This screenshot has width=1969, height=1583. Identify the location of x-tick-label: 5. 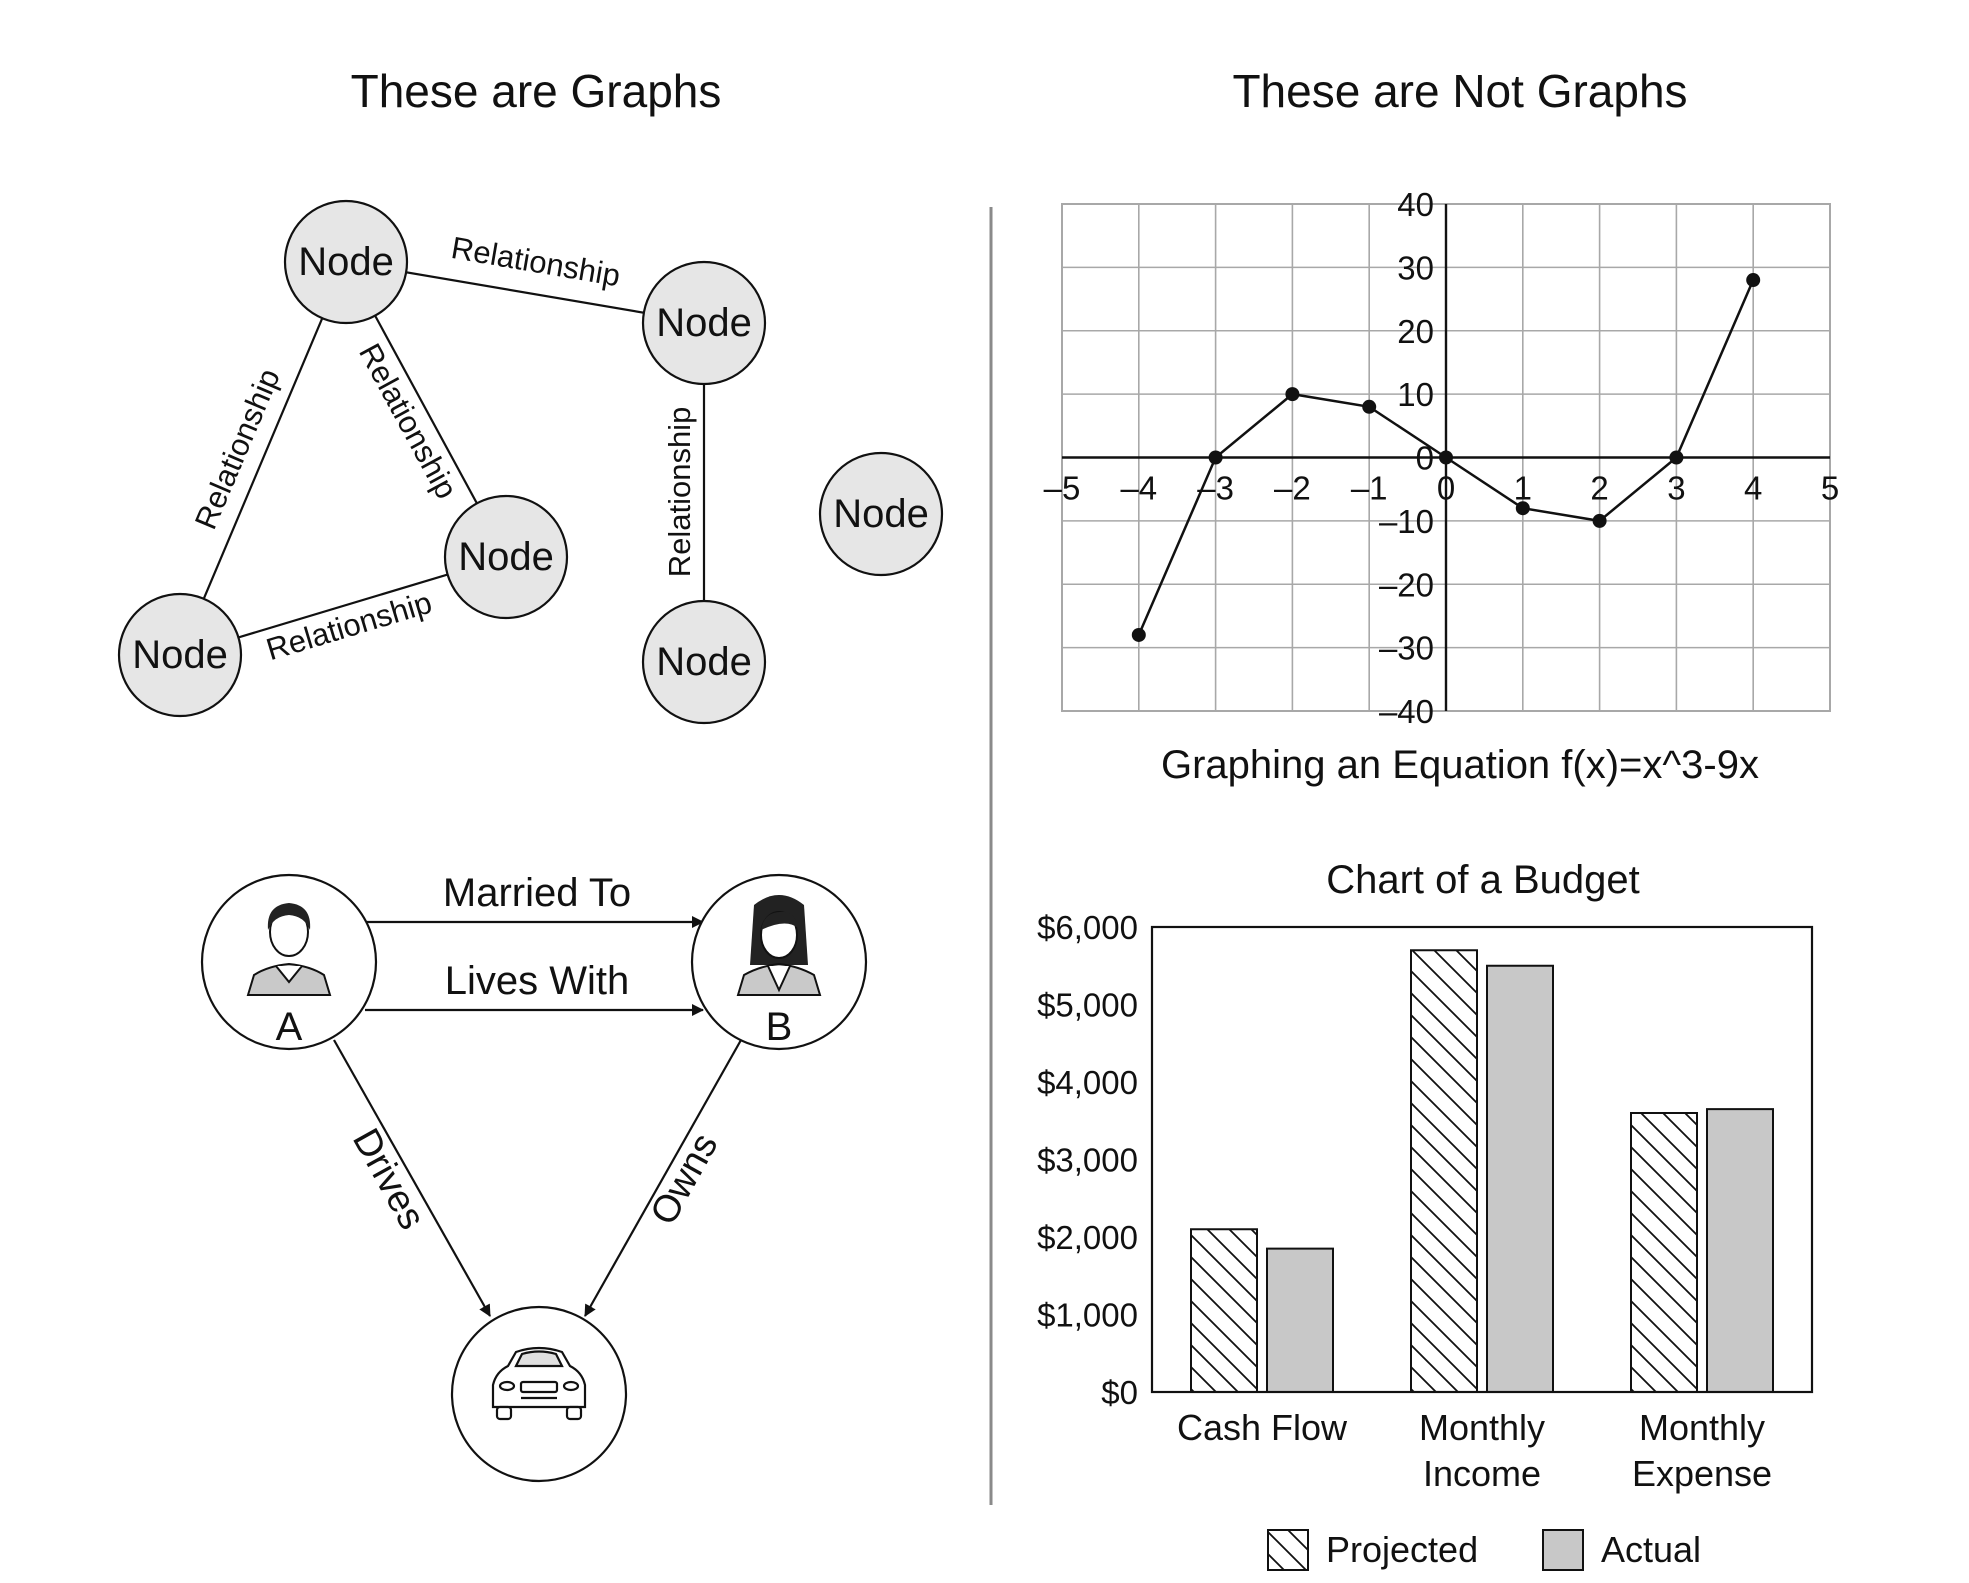
(1830, 488).